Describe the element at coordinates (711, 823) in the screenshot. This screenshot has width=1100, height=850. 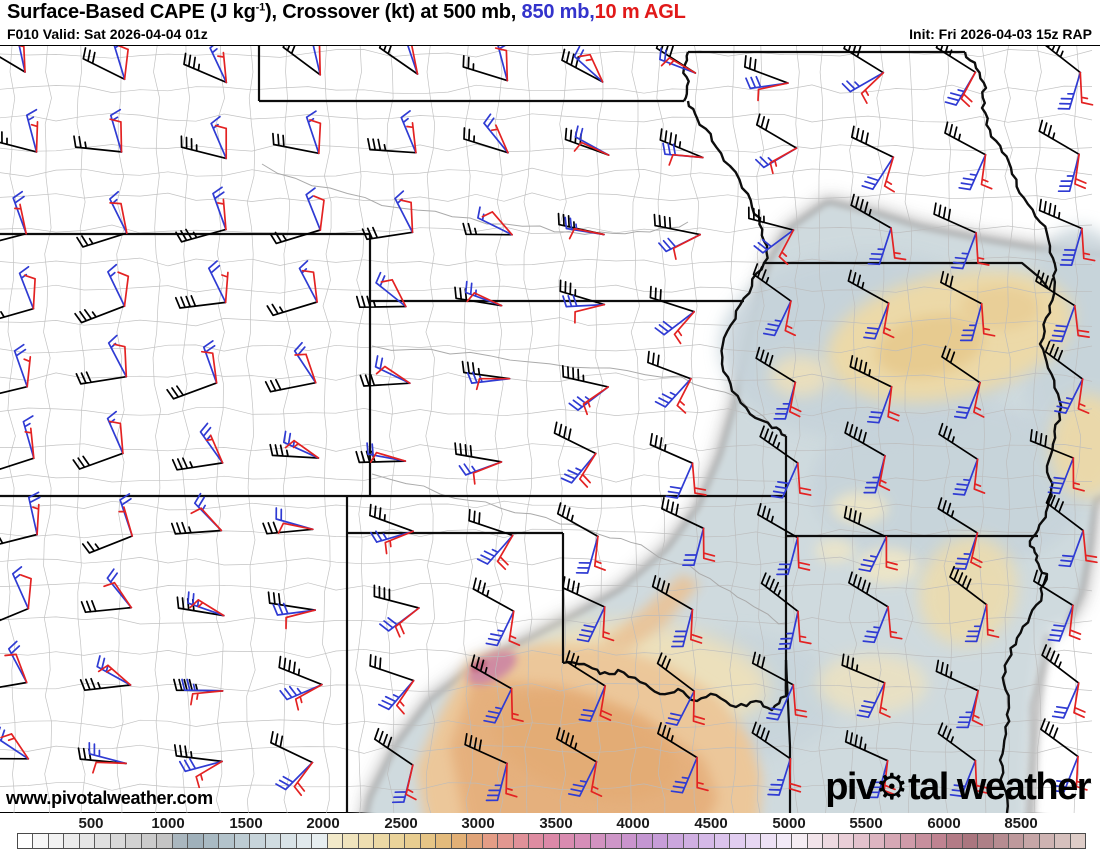
I see `cape-scale-tick: 4500` at that location.